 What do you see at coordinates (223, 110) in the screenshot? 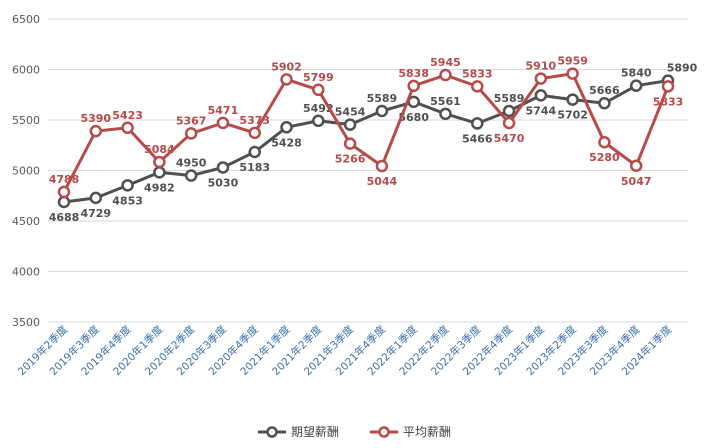
I see `data-label: 5471` at bounding box center [223, 110].